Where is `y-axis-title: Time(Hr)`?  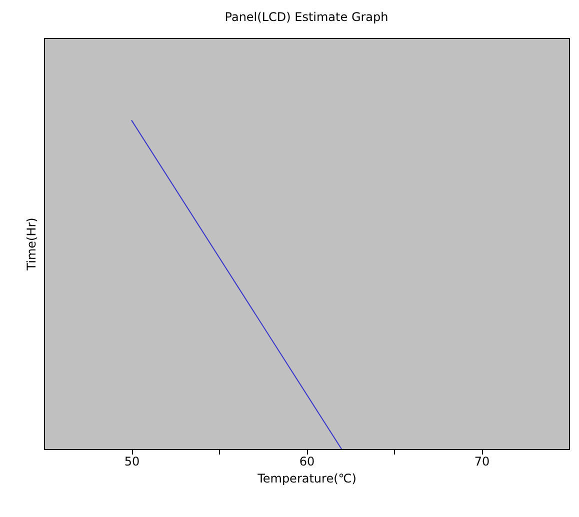 y-axis-title: Time(Hr) is located at coordinates (31, 245).